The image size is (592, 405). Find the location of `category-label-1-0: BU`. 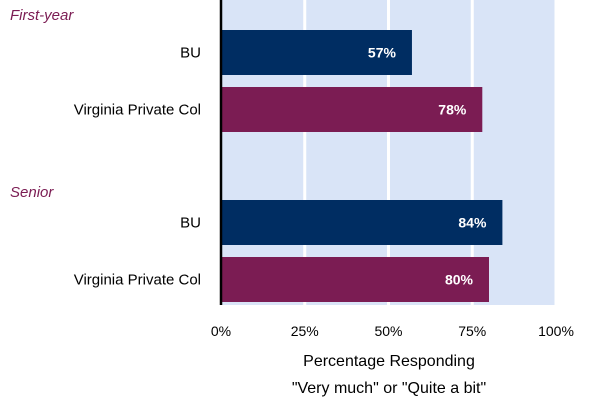

category-label-1-0: BU is located at coordinates (190, 223).